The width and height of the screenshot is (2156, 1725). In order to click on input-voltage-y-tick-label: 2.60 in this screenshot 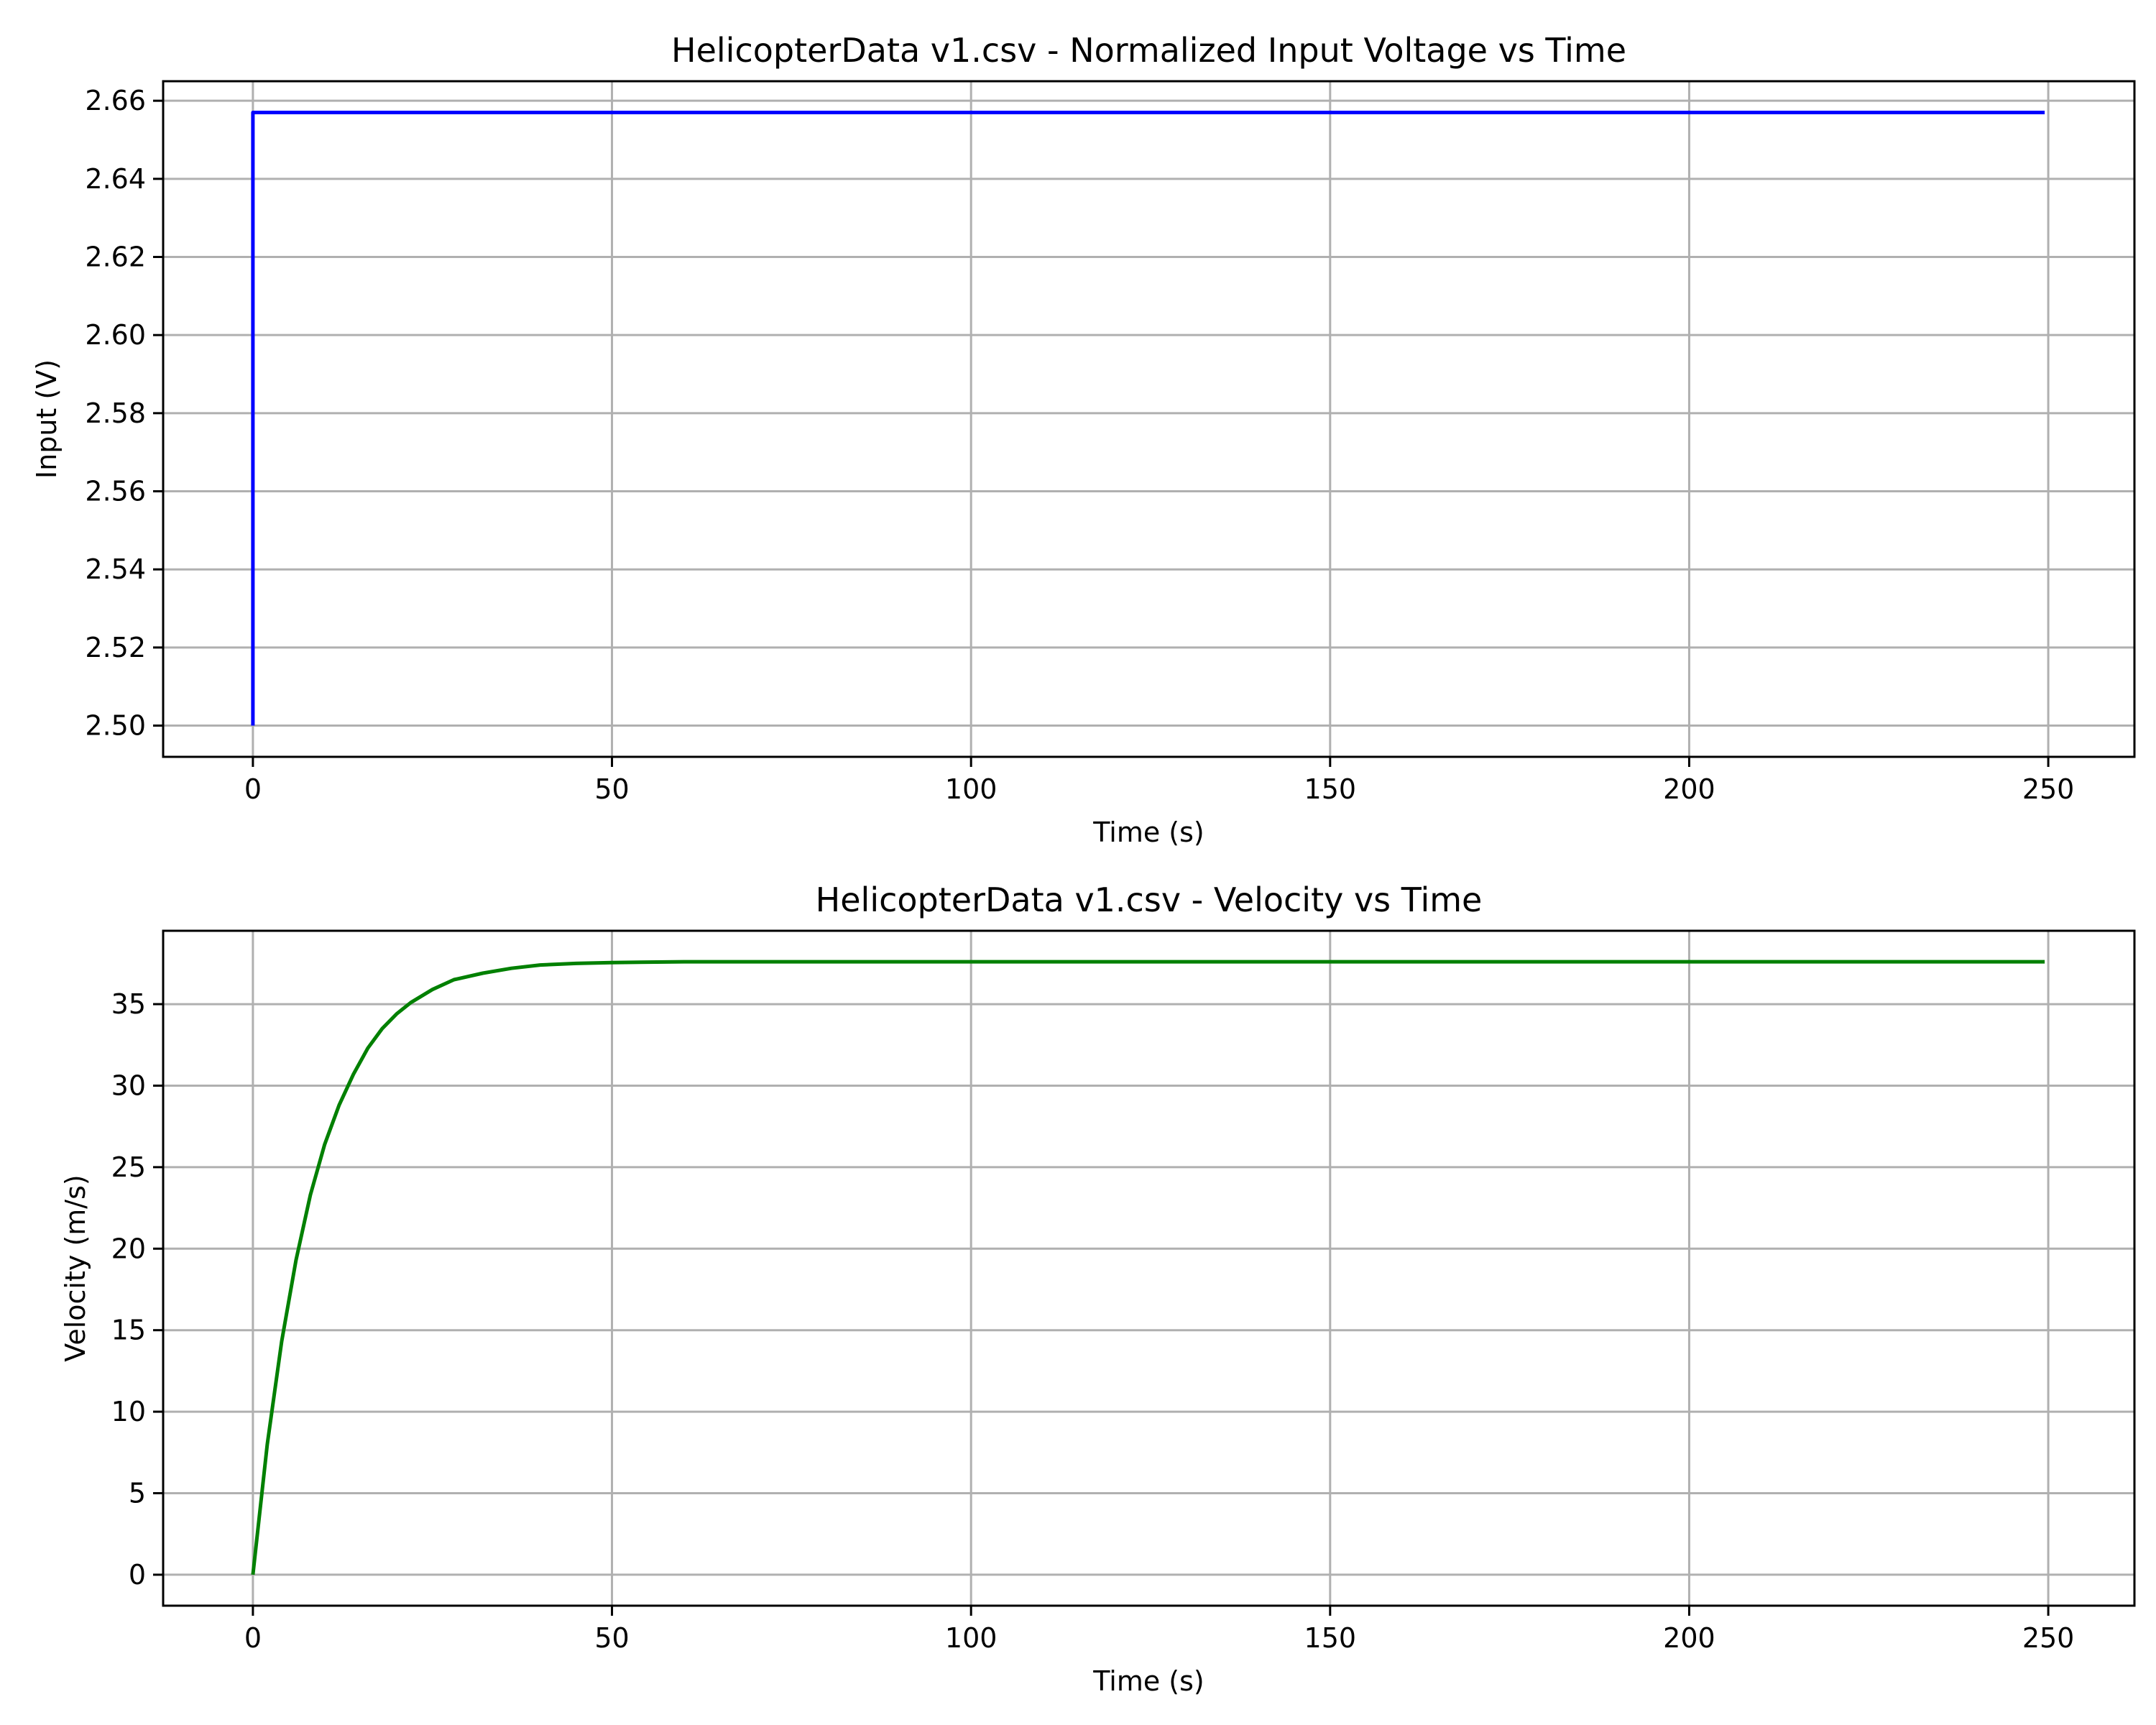, I will do `click(116, 335)`.